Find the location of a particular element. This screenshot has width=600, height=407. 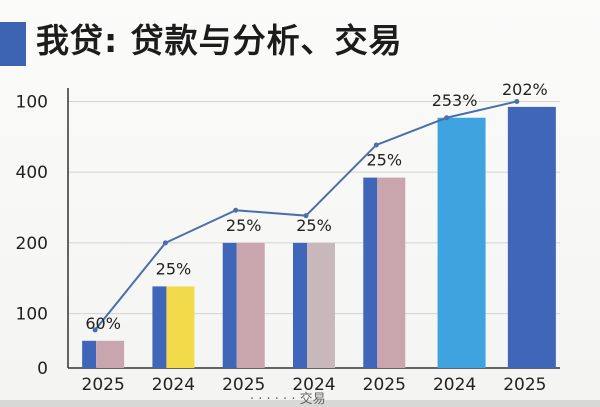

chart-title: 我贷: 贷款与分析、交易 is located at coordinates (219, 40).